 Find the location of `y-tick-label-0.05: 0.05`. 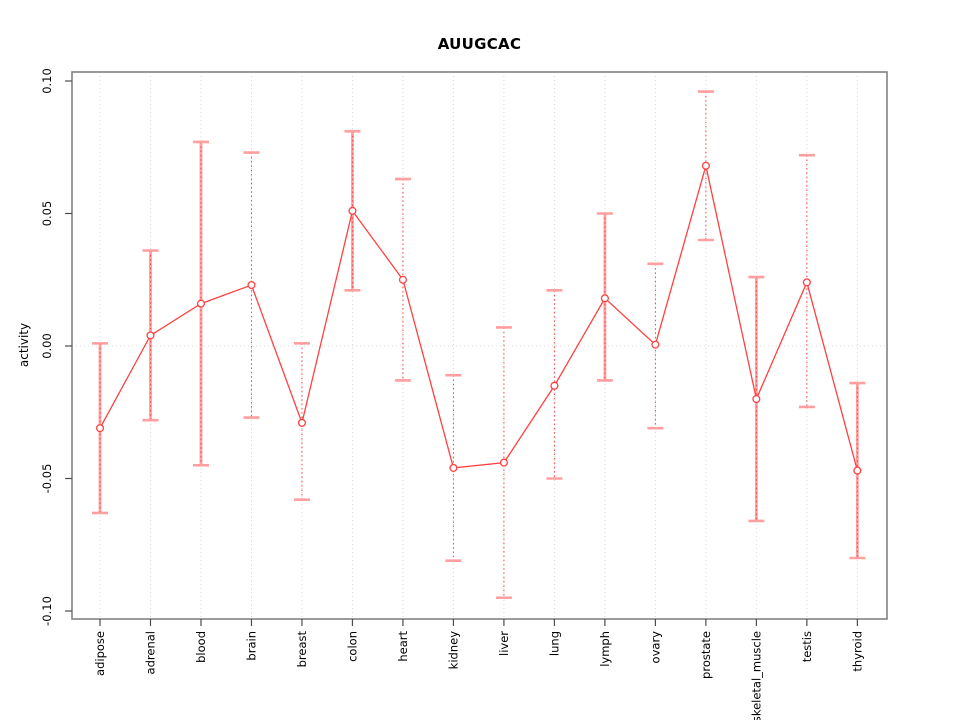

y-tick-label-0.05: 0.05 is located at coordinates (47, 214).